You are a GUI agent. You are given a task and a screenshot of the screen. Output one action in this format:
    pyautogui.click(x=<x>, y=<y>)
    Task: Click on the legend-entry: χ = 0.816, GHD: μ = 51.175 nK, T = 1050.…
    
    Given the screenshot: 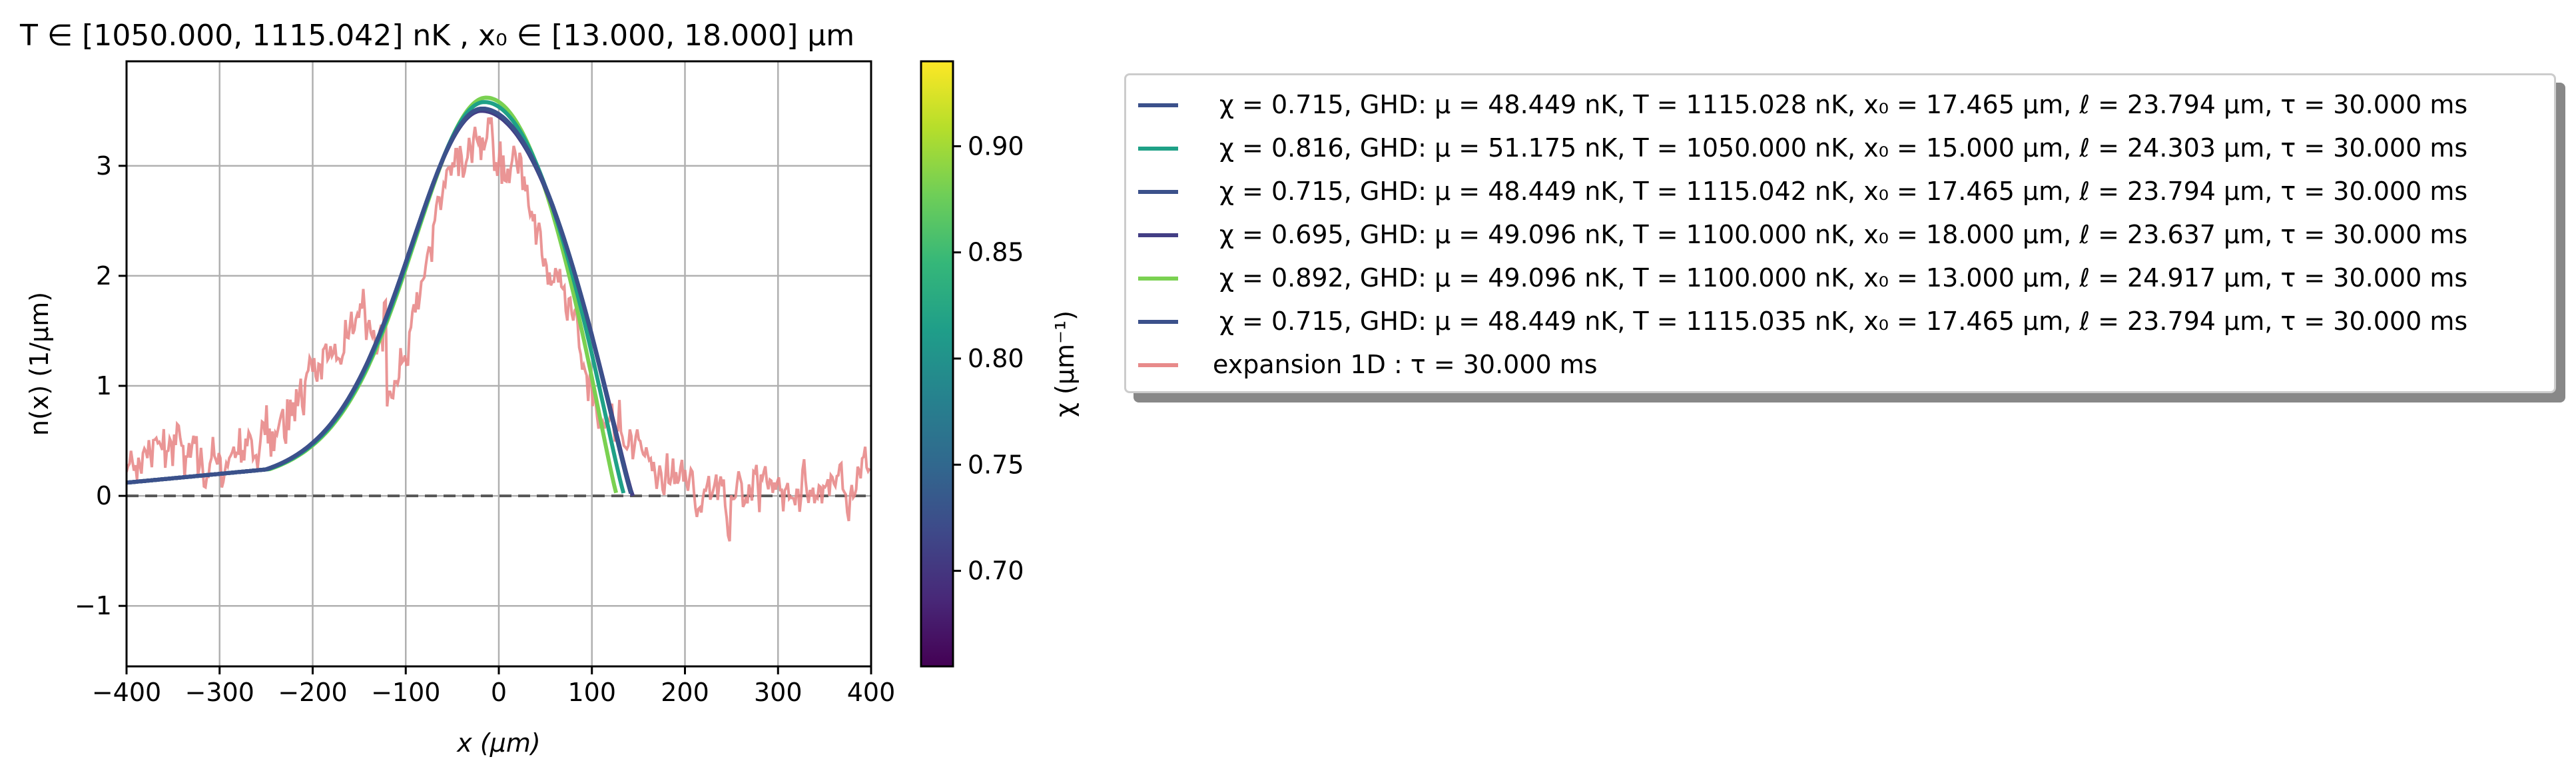 What is the action you would take?
    pyautogui.click(x=1838, y=149)
    